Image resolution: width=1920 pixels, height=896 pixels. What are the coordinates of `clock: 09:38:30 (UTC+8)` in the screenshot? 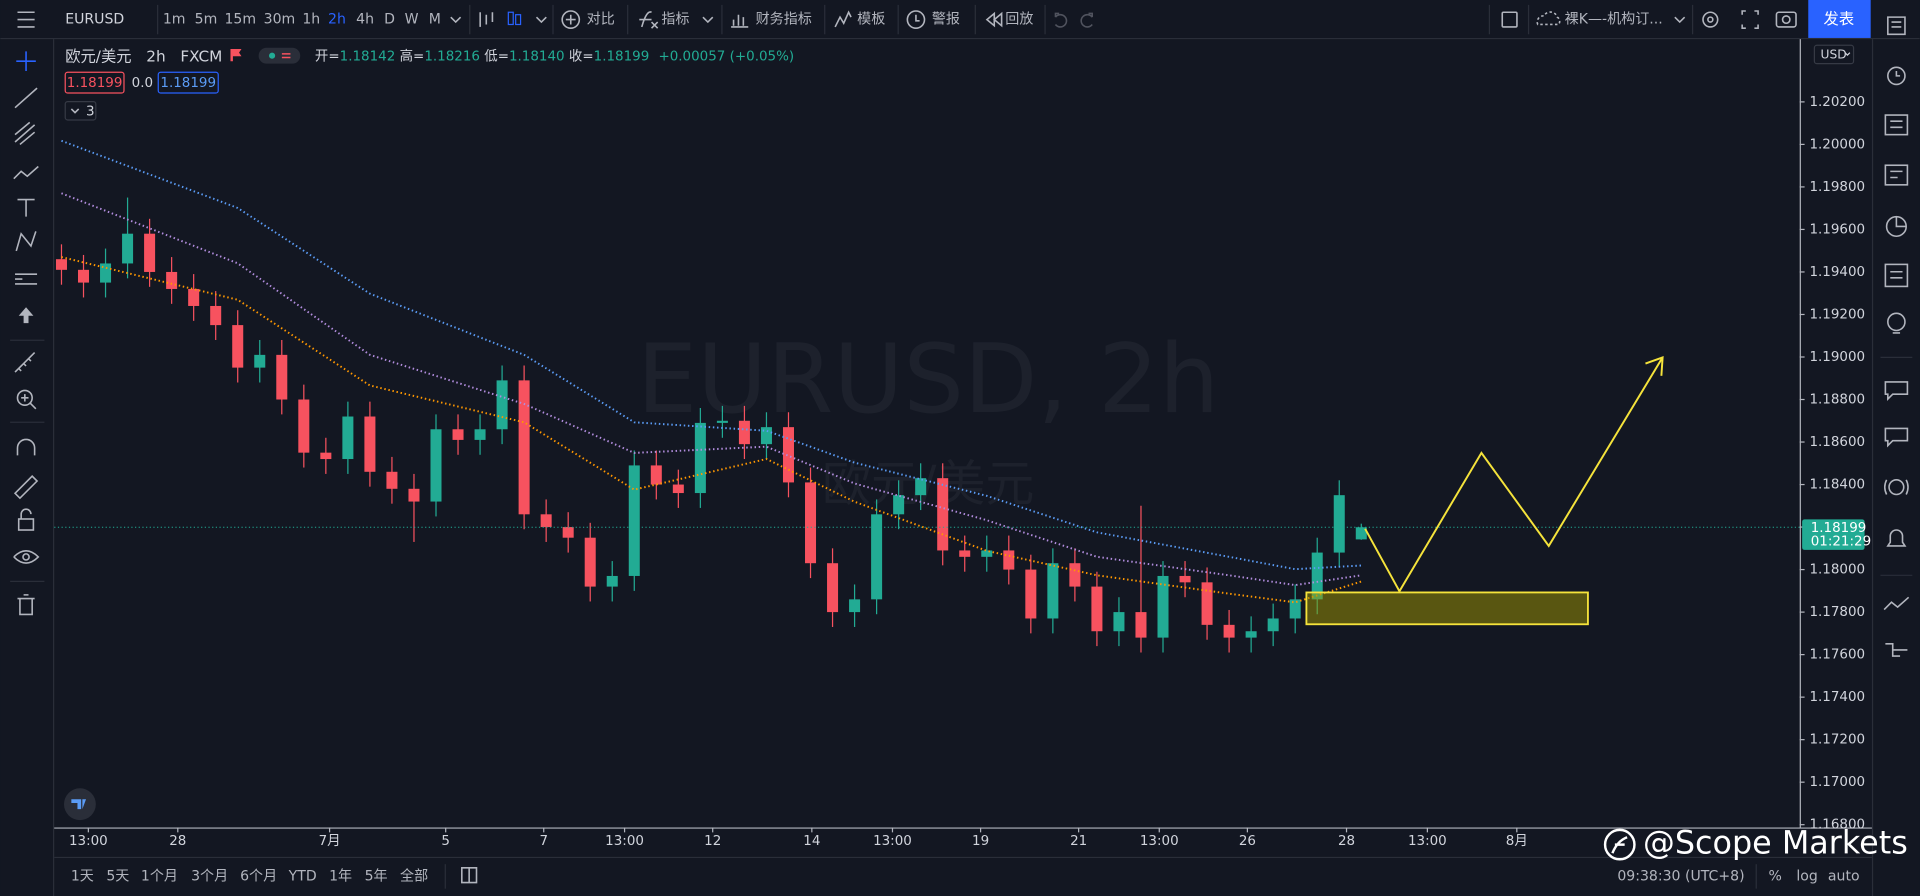 It's located at (1680, 876).